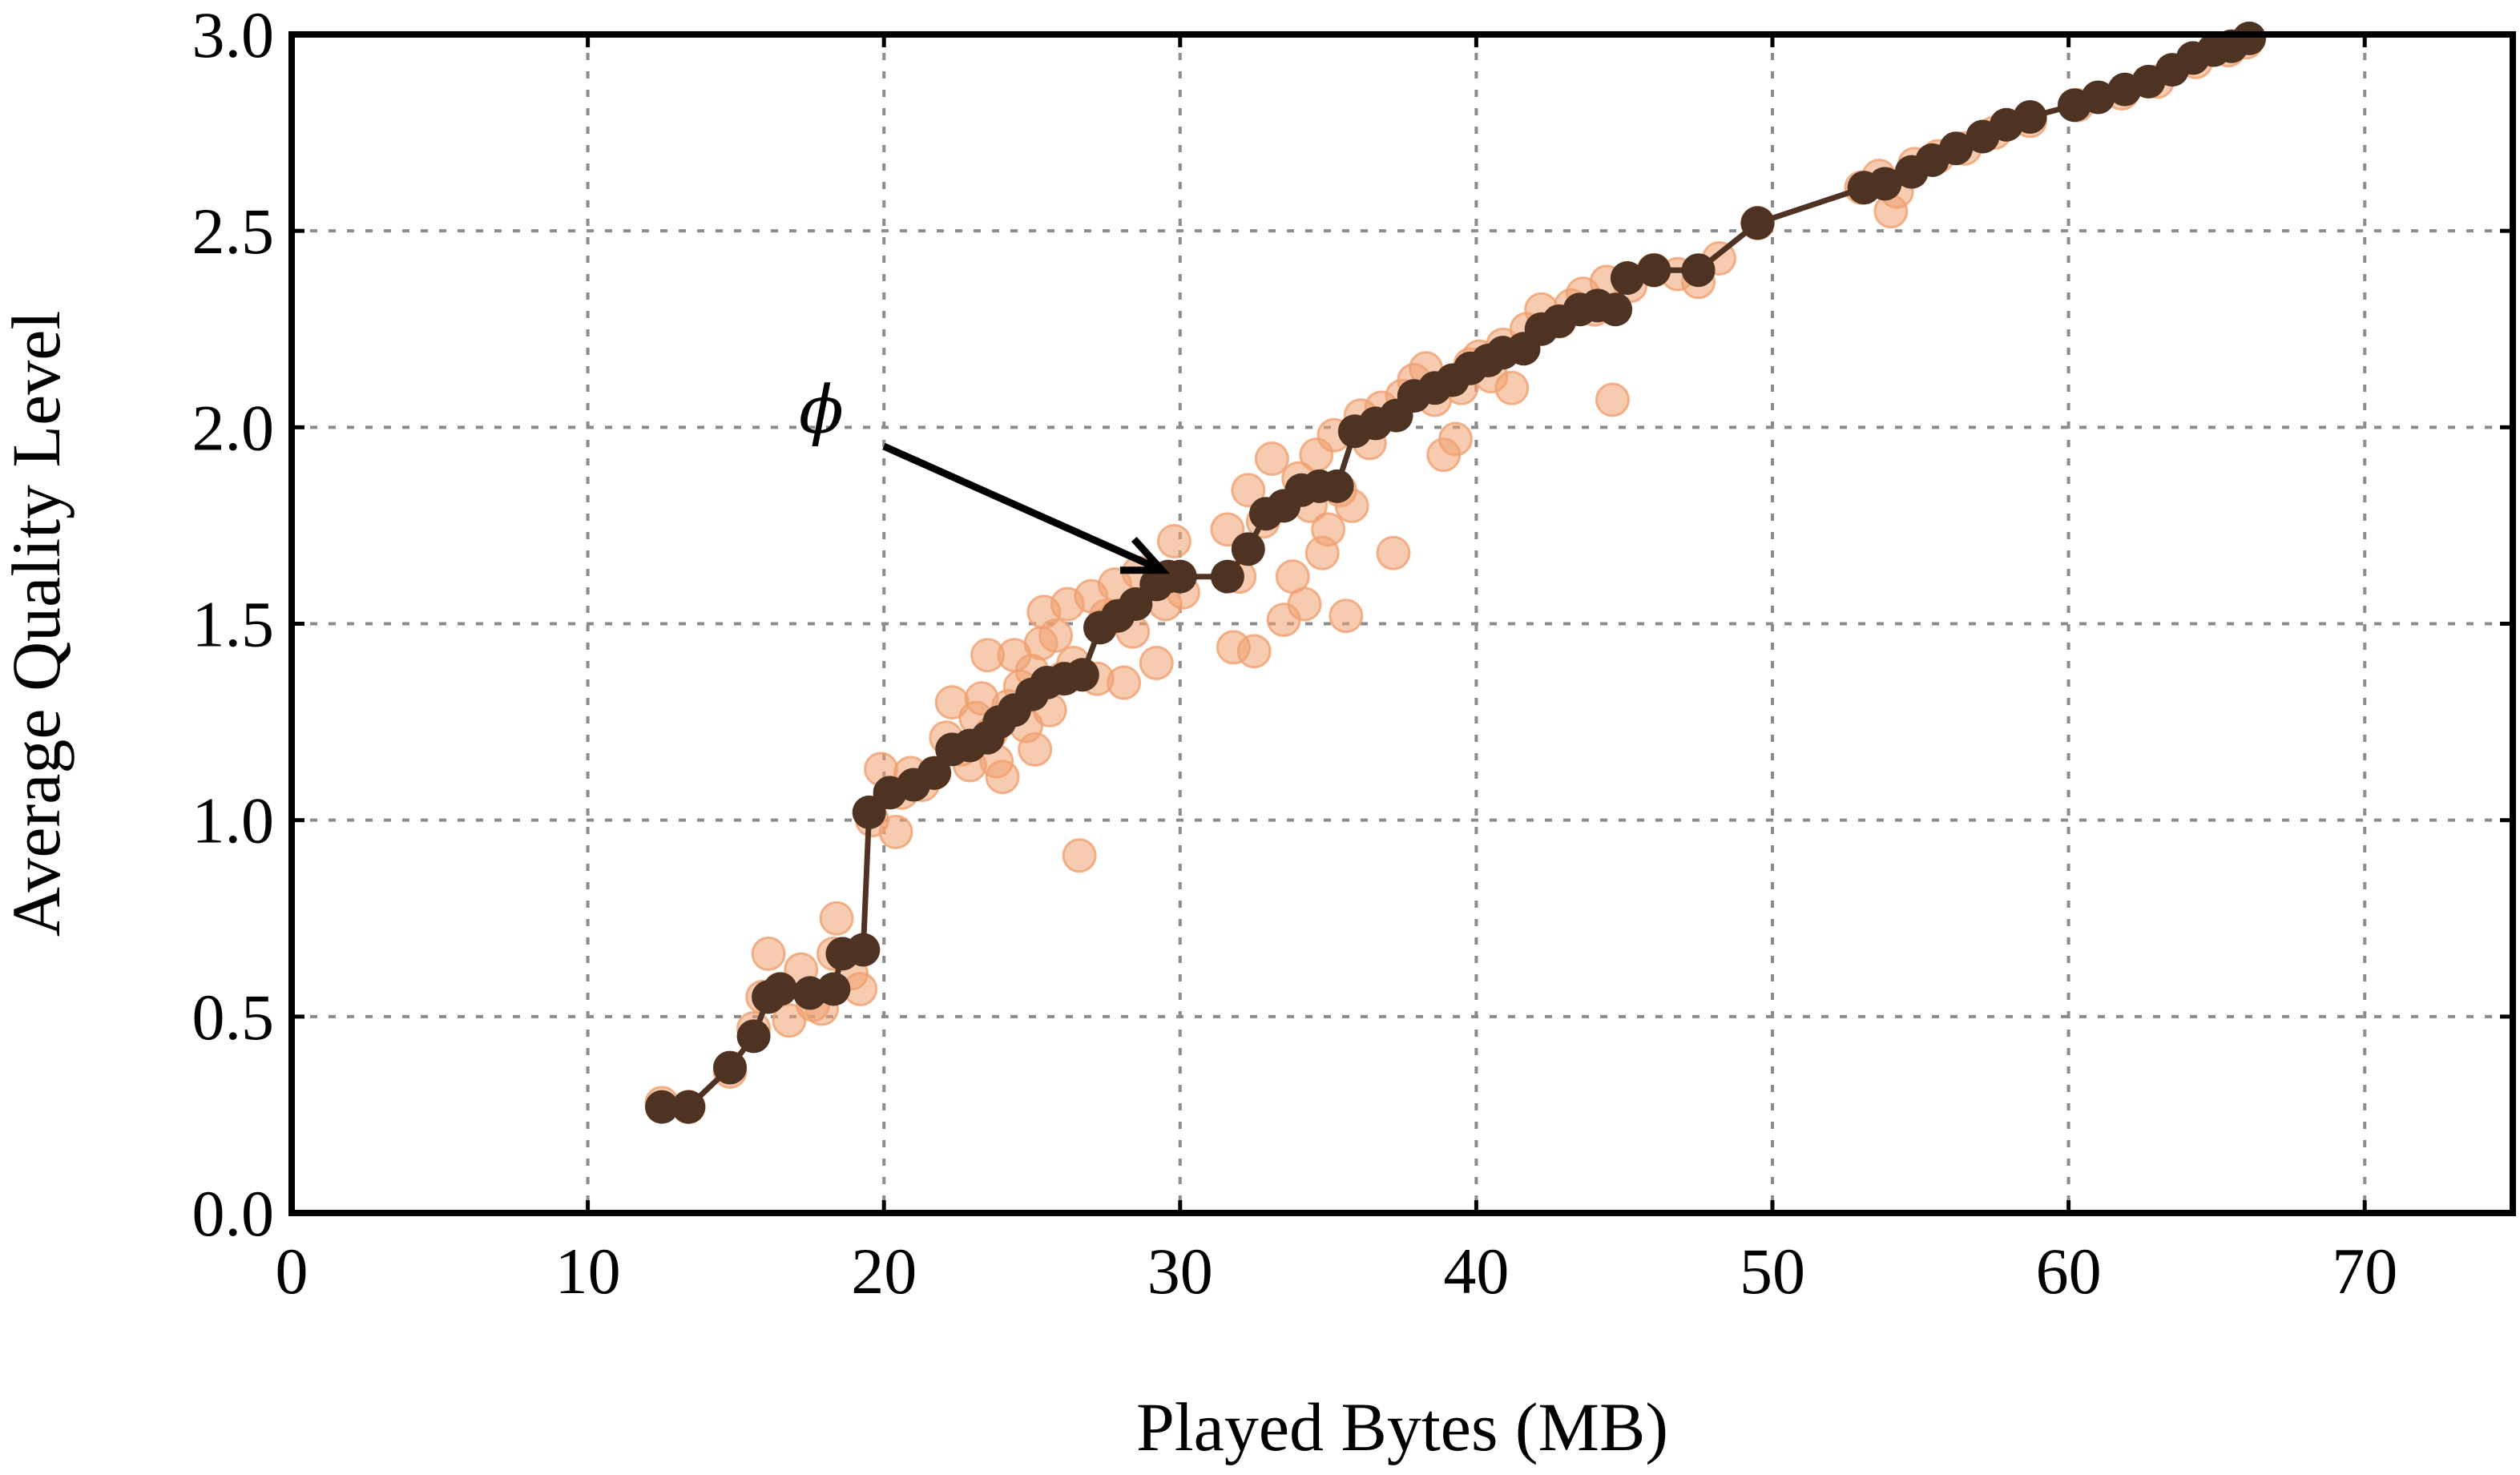 The width and height of the screenshot is (2520, 1475). Describe the element at coordinates (233, 625) in the screenshot. I see `y-tick-label: 1.5` at that location.